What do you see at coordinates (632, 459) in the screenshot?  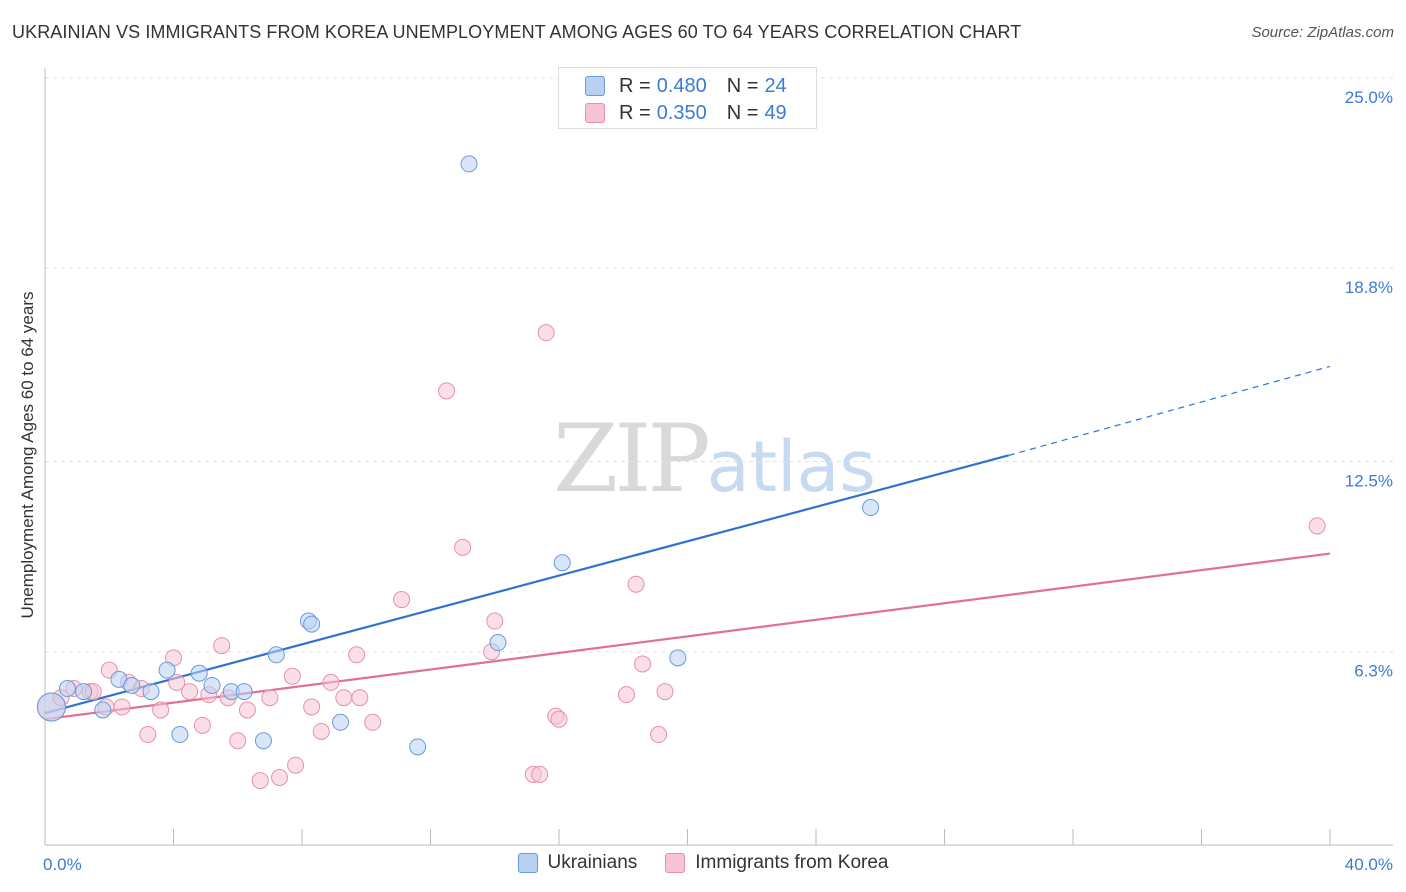 I see `watermark-zip: ZIP` at bounding box center [632, 459].